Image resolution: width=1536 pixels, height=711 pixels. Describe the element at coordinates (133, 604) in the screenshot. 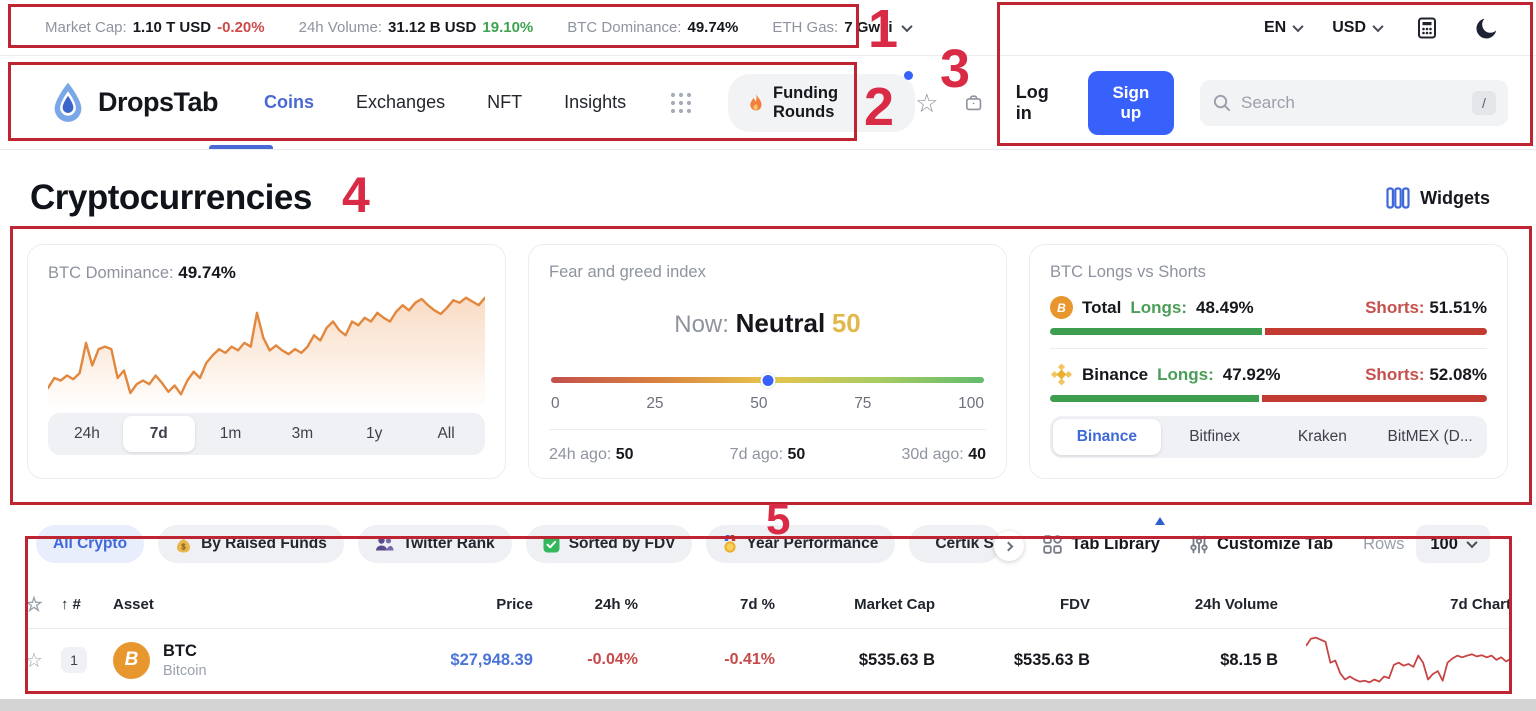

I see `asset-column-header: Asset` at that location.